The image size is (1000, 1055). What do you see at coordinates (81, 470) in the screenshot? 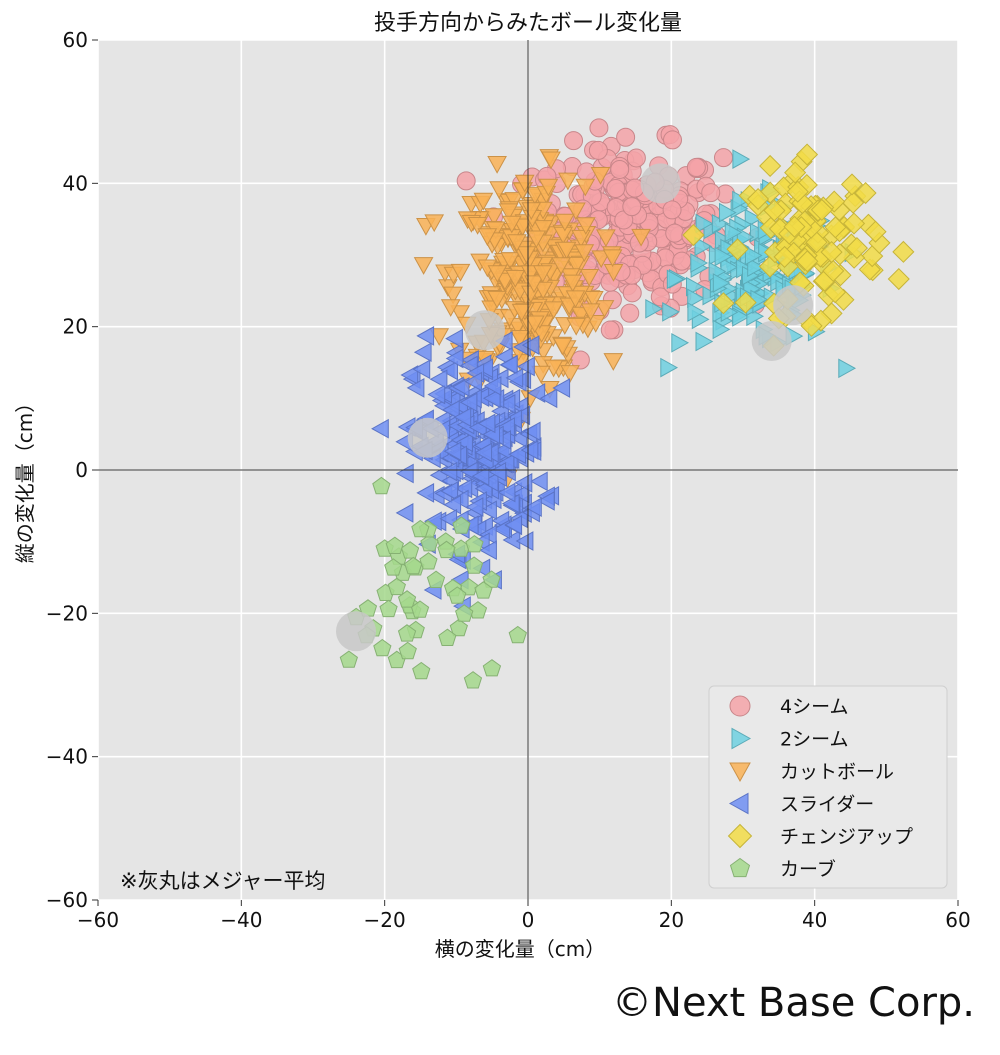
I see `y-tick-label: 0` at bounding box center [81, 470].